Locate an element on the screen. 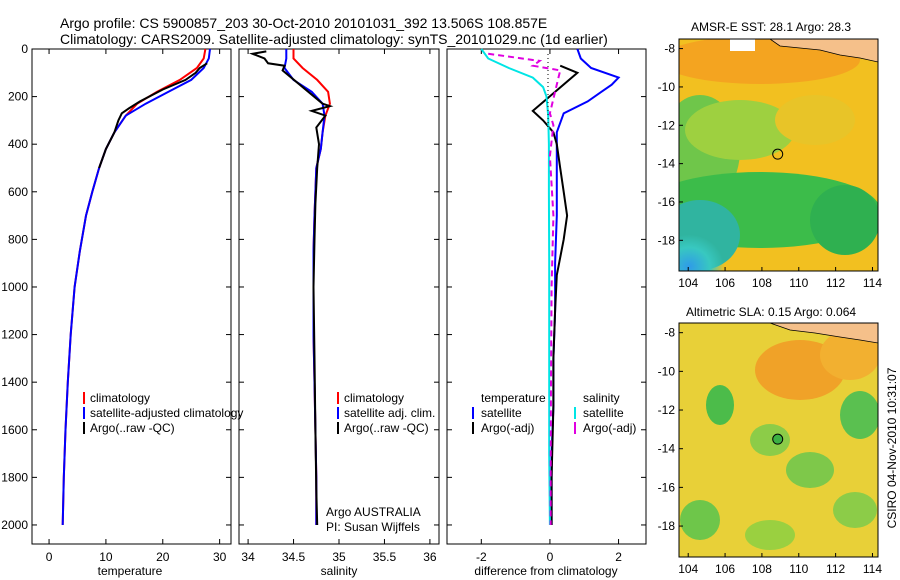 This screenshot has width=900, height=580. depth-tick-label: 1600 is located at coordinates (14, 430).